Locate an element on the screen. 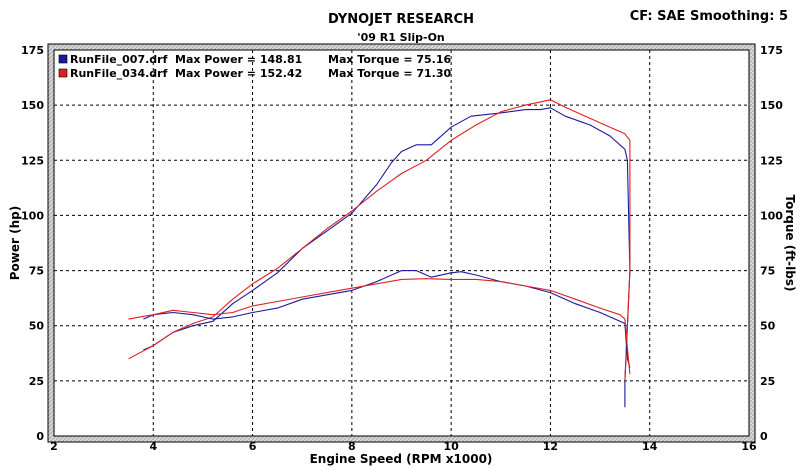 This screenshot has height=470, width=804. y-tick-label-left: 125 is located at coordinates (32, 160).